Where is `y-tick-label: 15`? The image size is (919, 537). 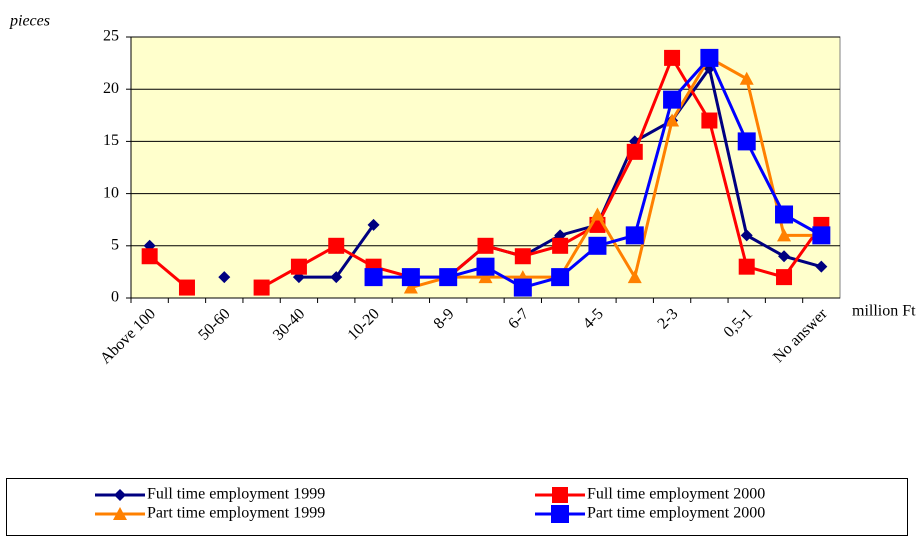
y-tick-label: 15 is located at coordinates (111, 140).